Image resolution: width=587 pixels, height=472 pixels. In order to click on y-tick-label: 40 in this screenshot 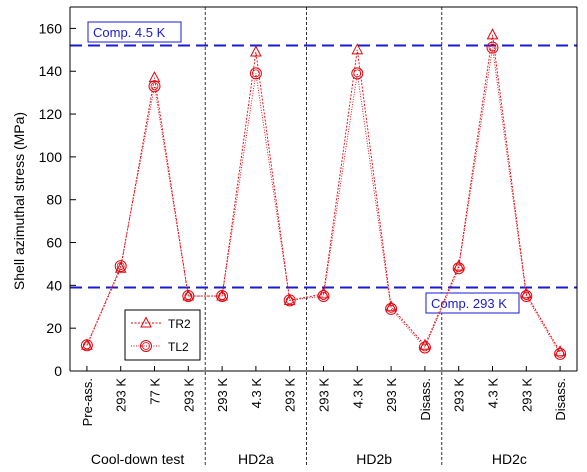, I will do `click(54, 285)`.